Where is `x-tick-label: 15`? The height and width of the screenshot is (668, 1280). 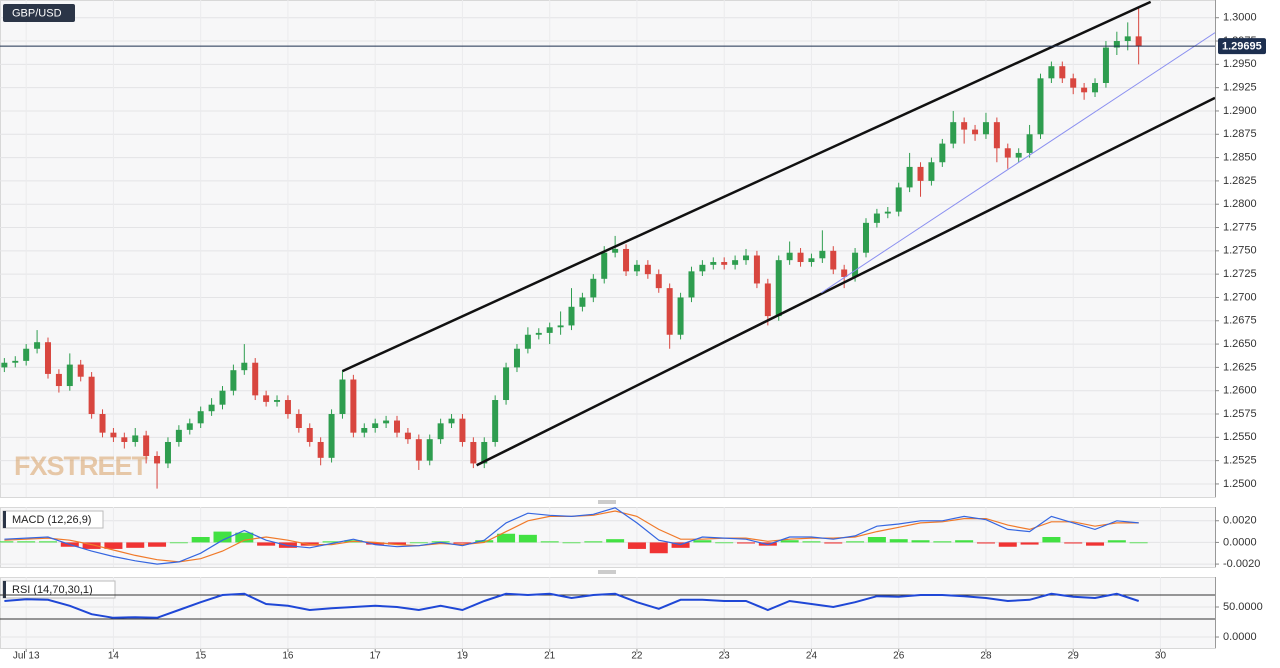 x-tick-label: 15 is located at coordinates (201, 656).